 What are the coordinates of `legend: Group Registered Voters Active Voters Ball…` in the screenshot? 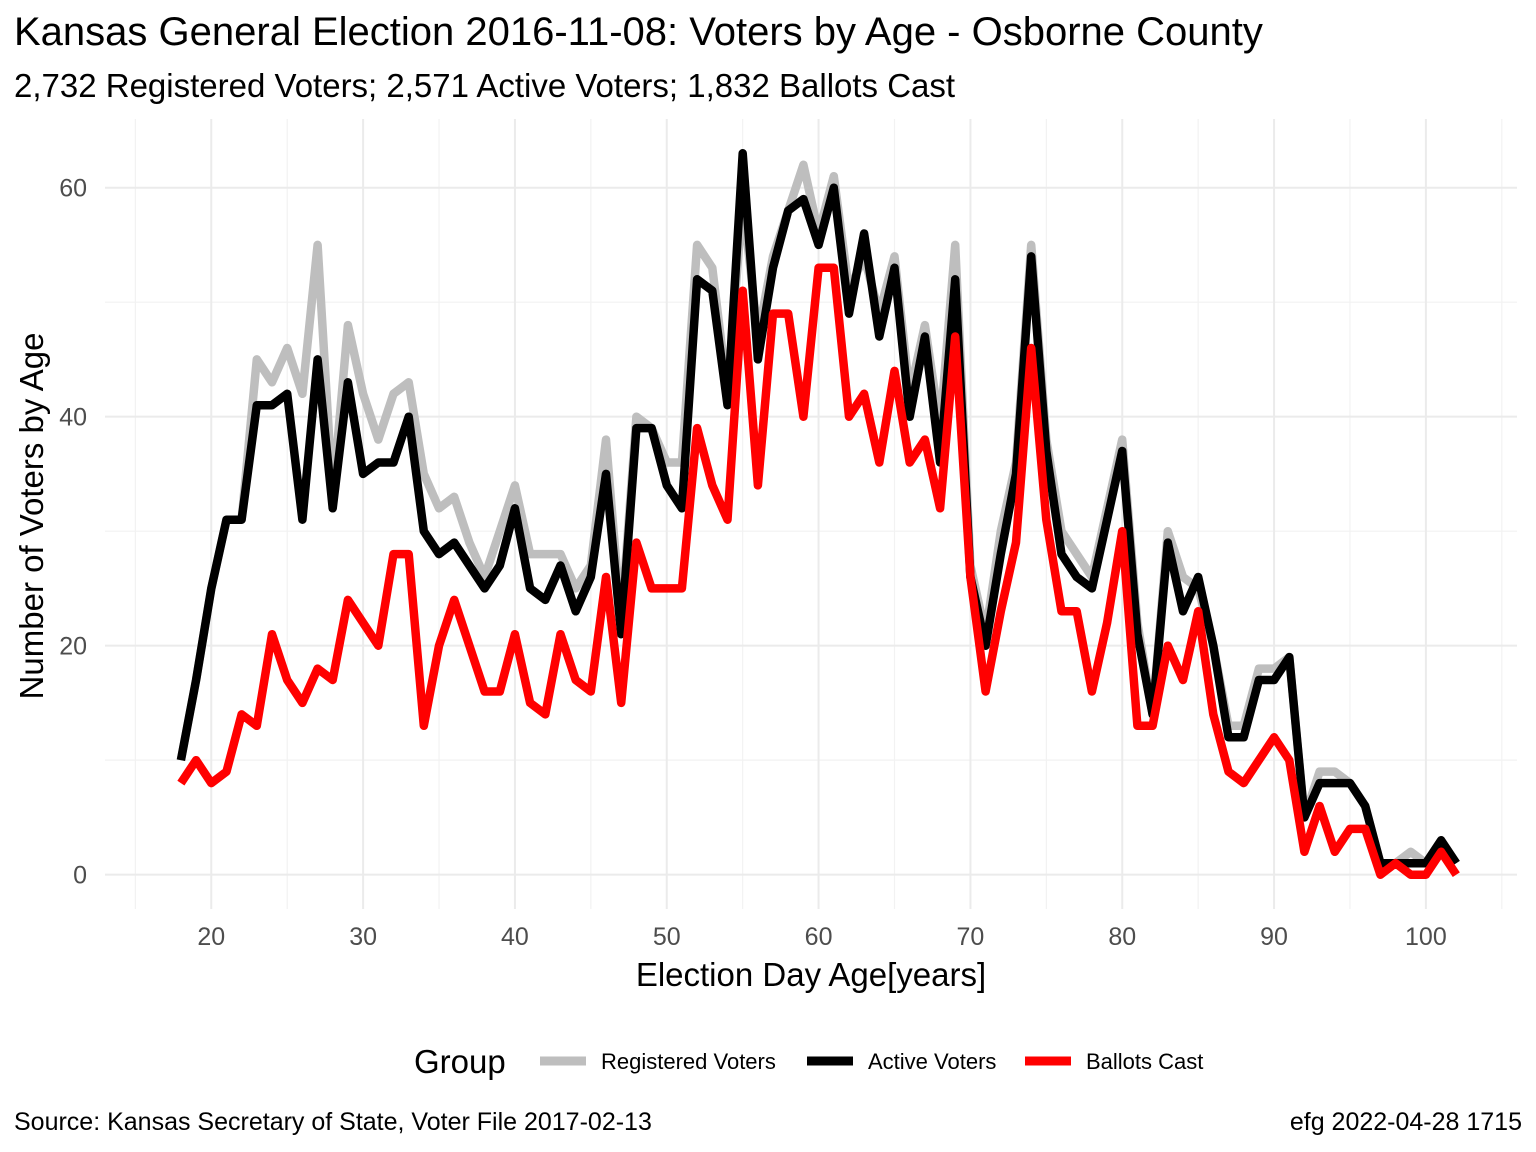 It's located at (808, 1061).